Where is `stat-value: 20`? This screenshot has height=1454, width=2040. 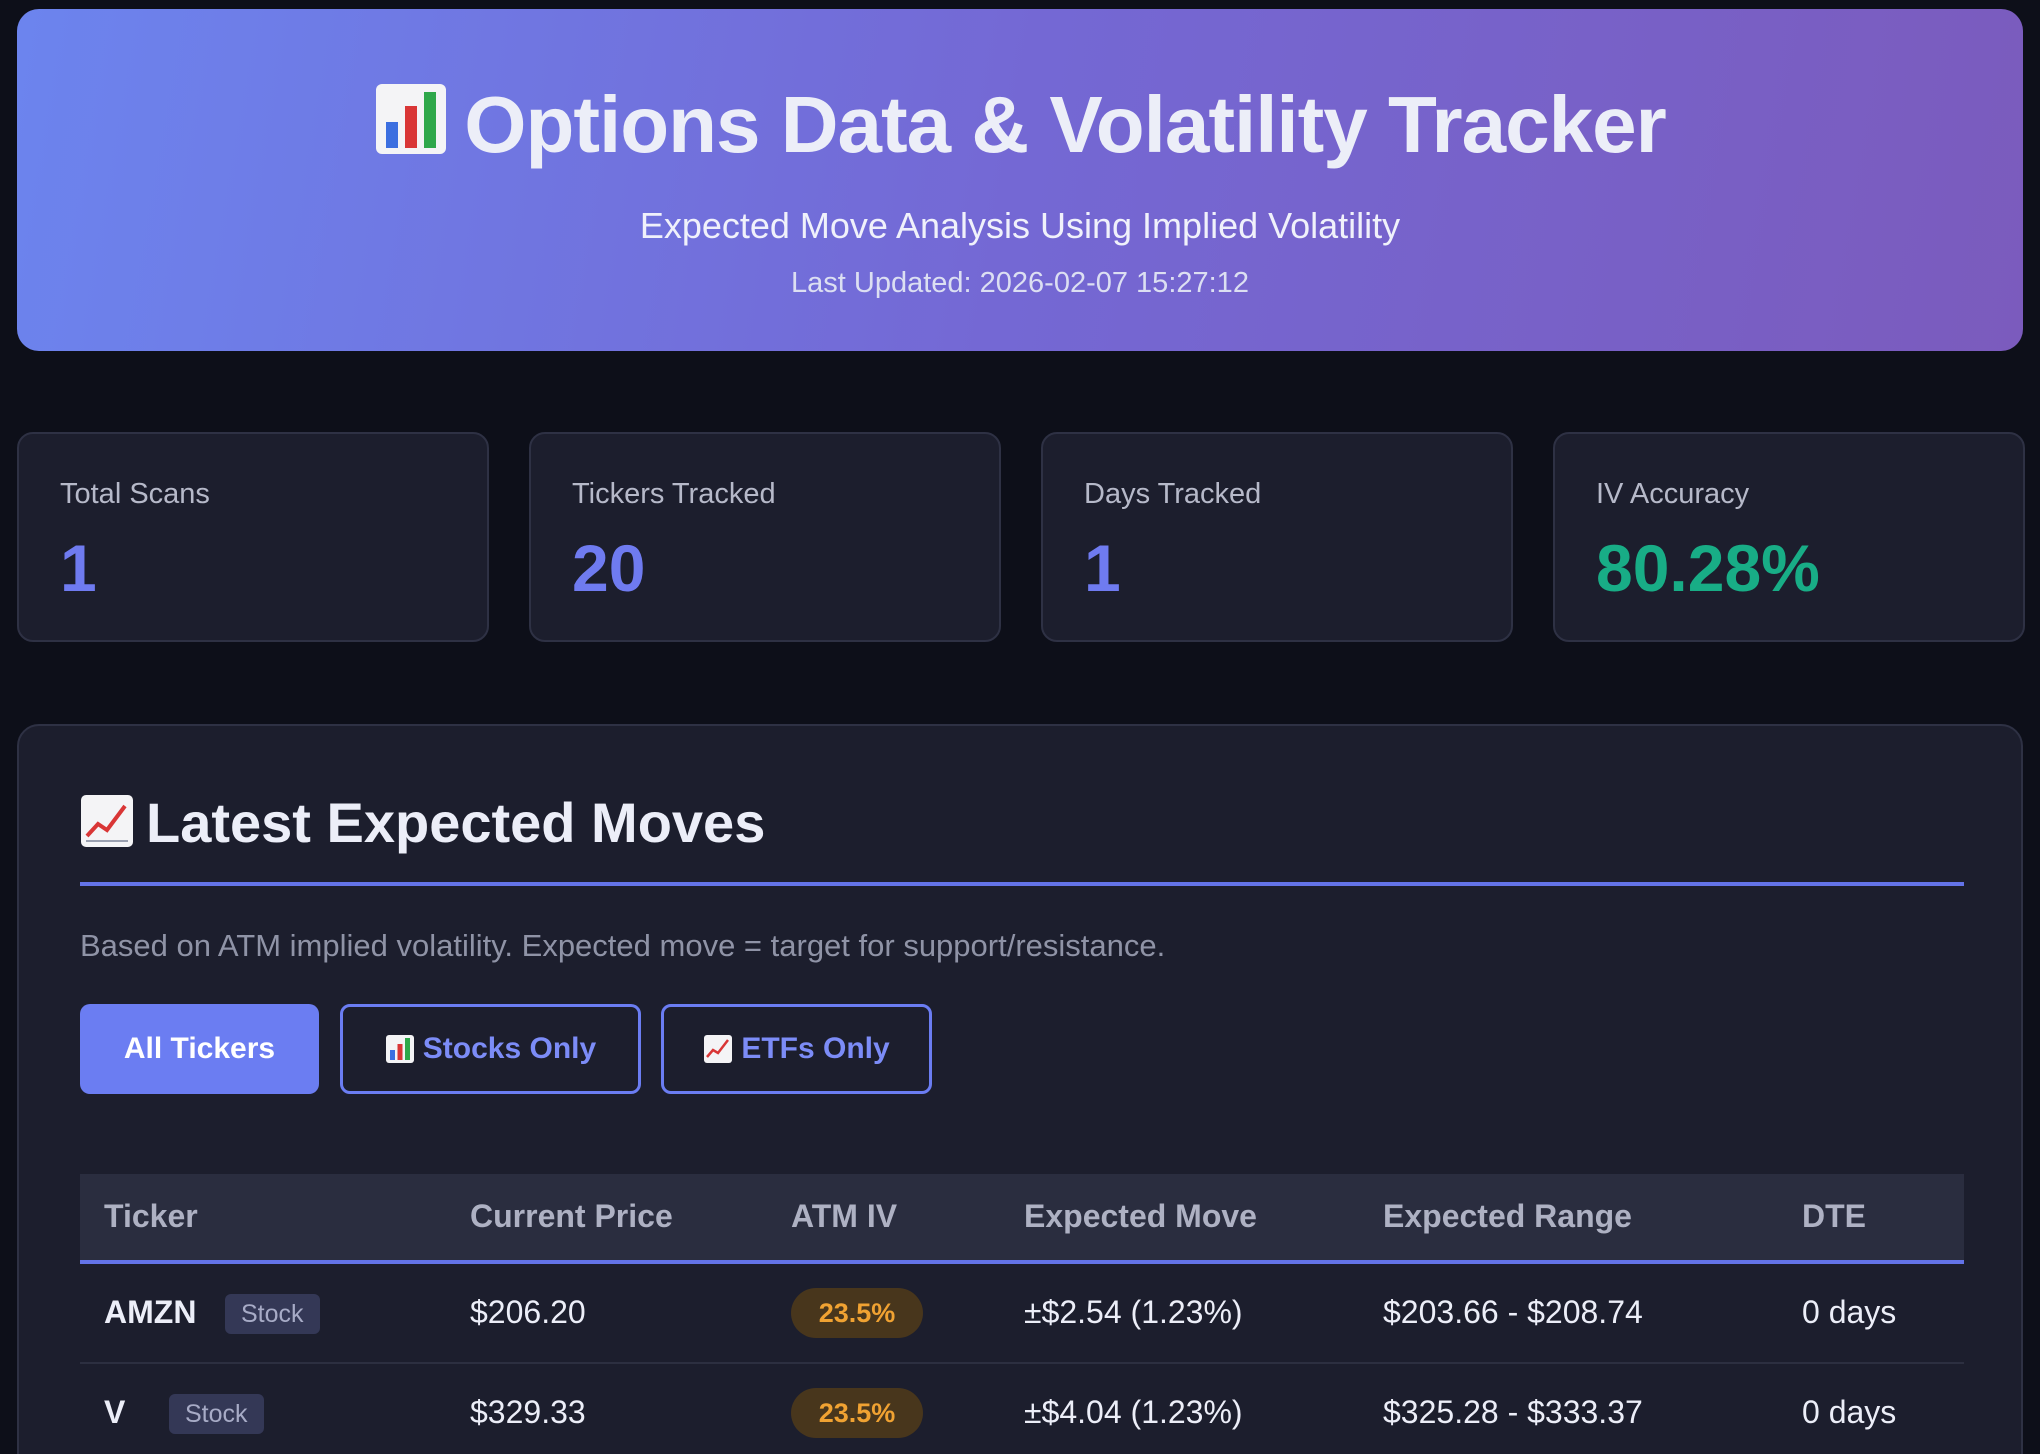
stat-value: 20 is located at coordinates (609, 568).